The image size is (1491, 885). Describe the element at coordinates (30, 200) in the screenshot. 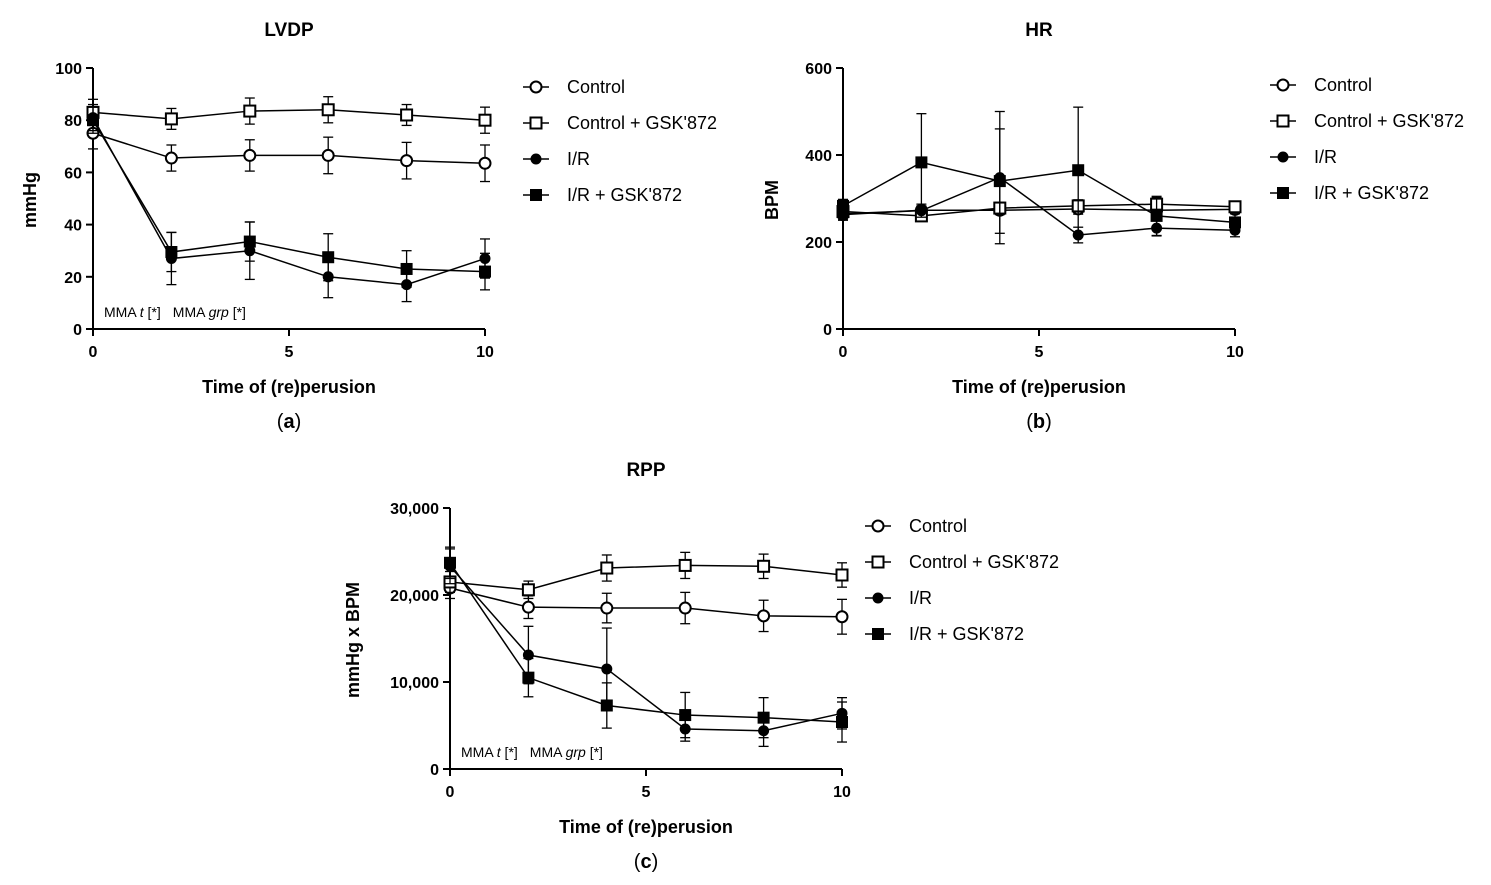

I see `y-axis-title: mmHg` at that location.